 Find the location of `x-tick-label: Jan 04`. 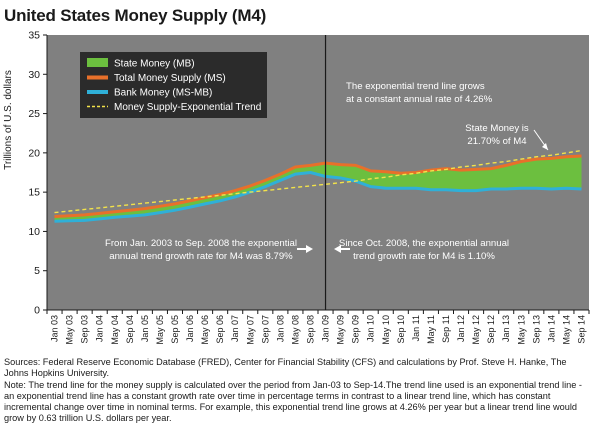

x-tick-label: Jan 04 is located at coordinates (100, 328).